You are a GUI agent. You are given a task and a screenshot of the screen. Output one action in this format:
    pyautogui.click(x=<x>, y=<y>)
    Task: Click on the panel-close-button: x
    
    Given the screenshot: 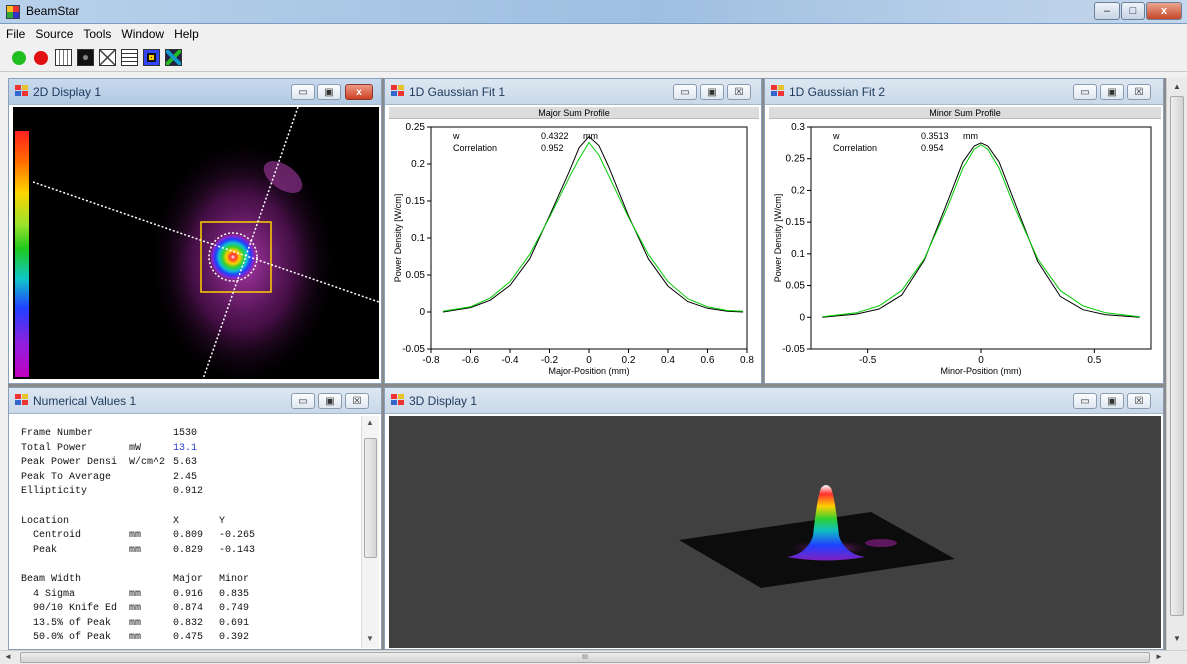 What is the action you would take?
    pyautogui.click(x=359, y=92)
    